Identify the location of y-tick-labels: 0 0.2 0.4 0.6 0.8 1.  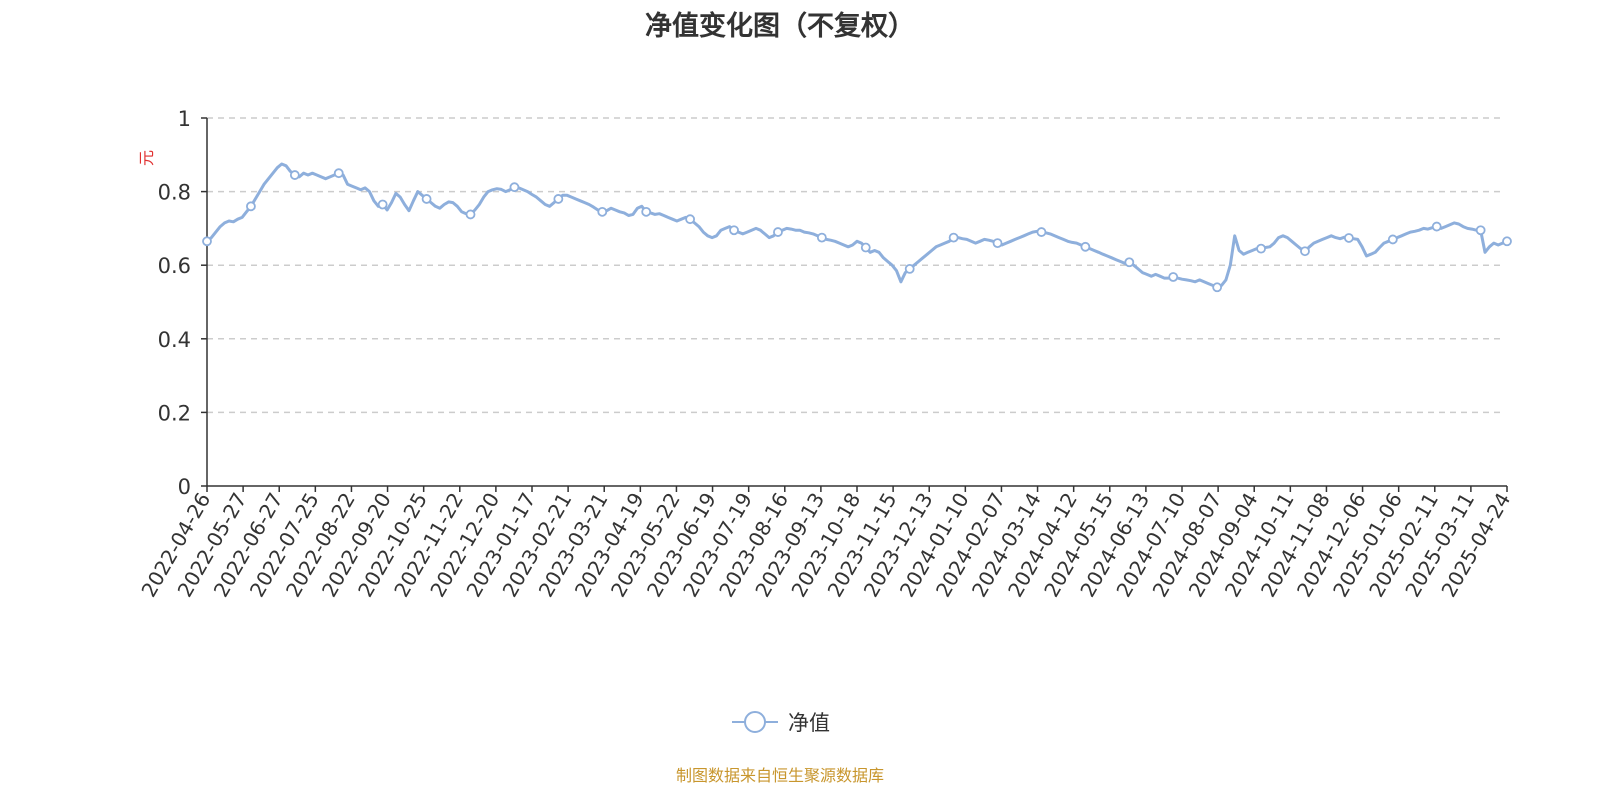
(174, 303).